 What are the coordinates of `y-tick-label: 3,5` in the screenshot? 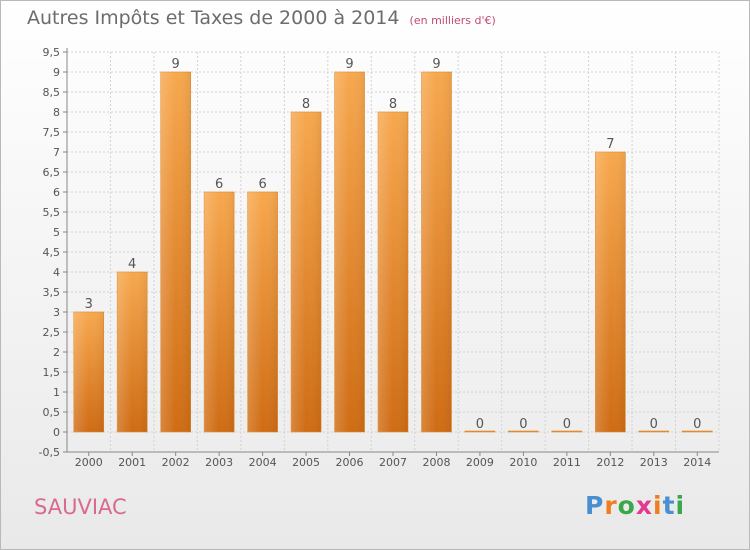 It's located at (52, 292).